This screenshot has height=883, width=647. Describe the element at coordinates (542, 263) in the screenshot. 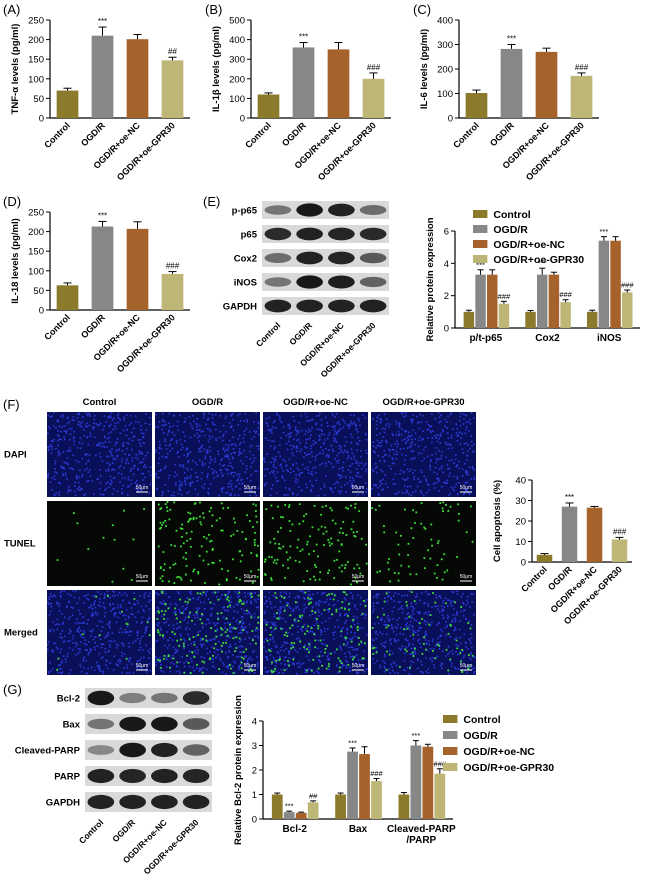

I see `significance-label: ***` at that location.